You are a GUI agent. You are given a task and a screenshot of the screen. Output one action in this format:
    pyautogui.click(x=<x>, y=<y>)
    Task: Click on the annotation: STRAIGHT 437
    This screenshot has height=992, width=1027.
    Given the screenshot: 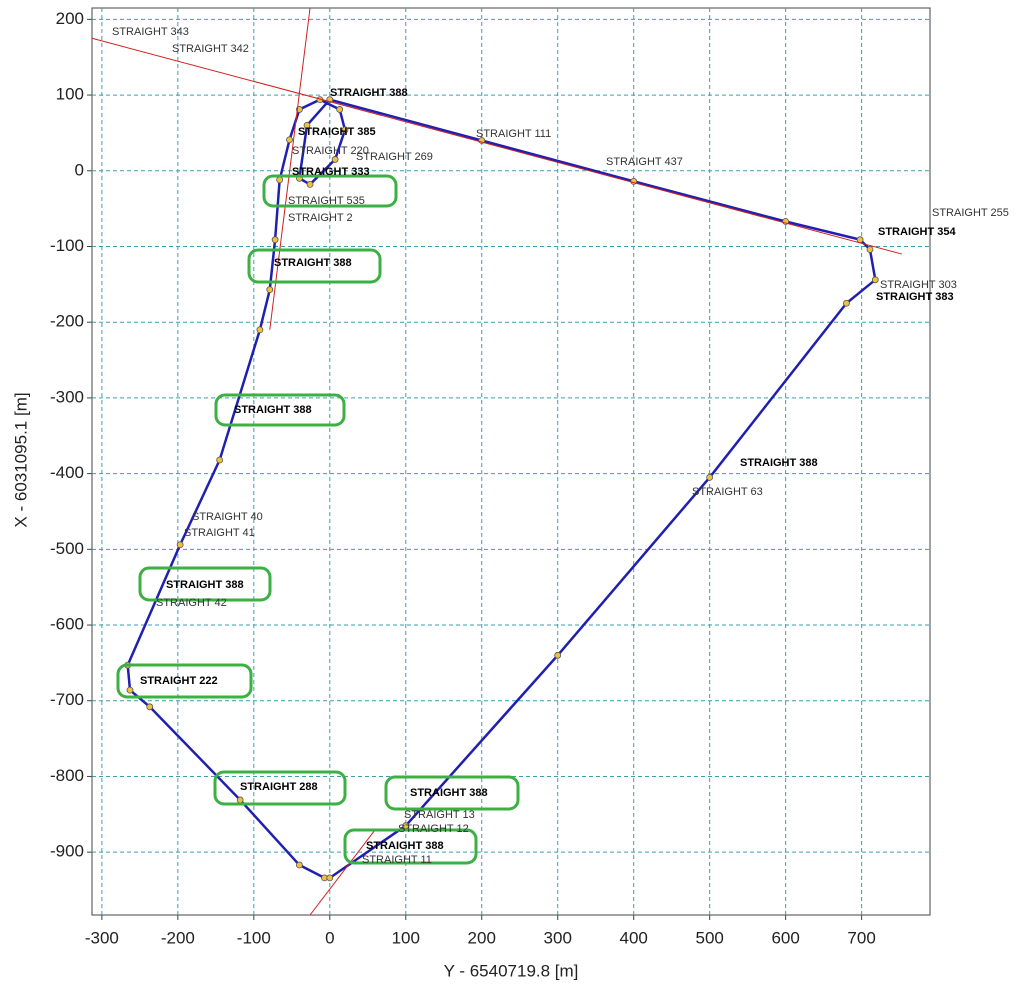 What is the action you would take?
    pyautogui.click(x=644, y=162)
    